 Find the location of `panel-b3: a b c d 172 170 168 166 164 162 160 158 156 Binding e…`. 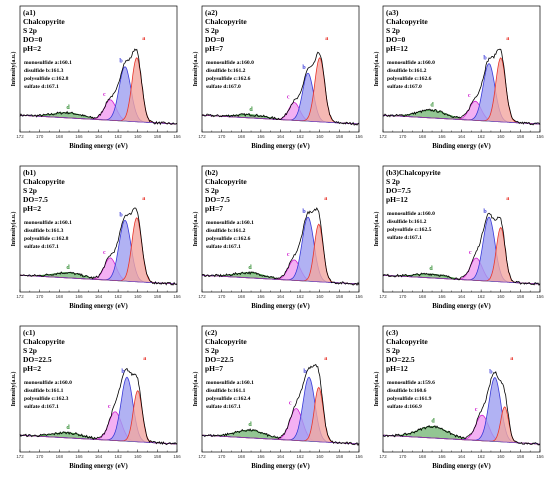

panel-b3: a b c d 172 170 168 166 164 162 160 158 156 Binding e… is located at coordinates (458, 237).